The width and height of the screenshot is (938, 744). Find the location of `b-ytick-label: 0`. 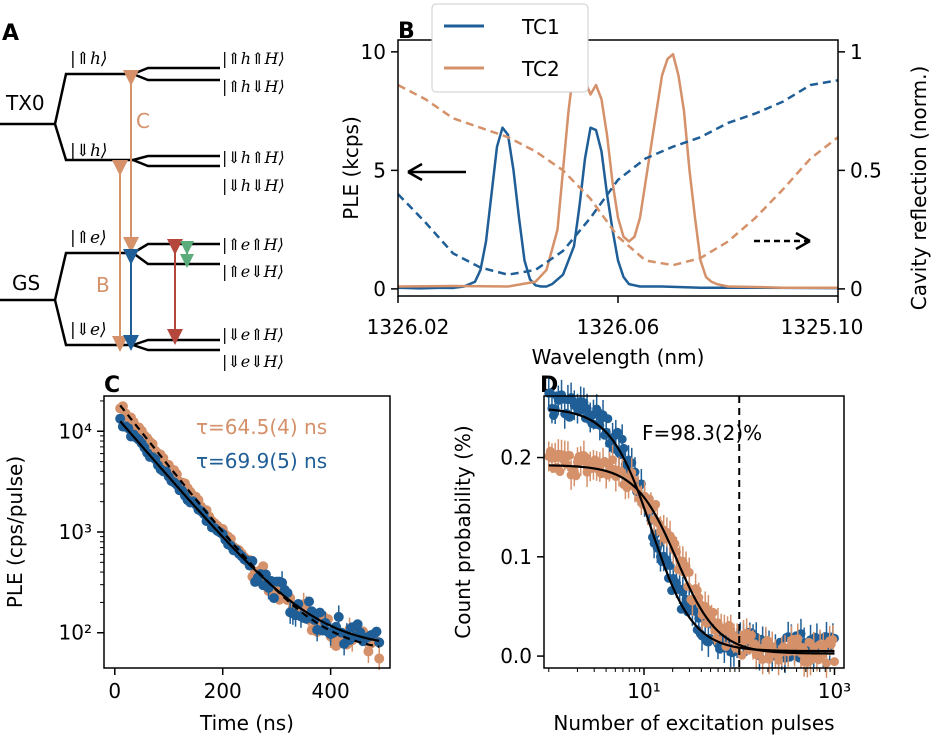

b-ytick-label: 0 is located at coordinates (379, 289).